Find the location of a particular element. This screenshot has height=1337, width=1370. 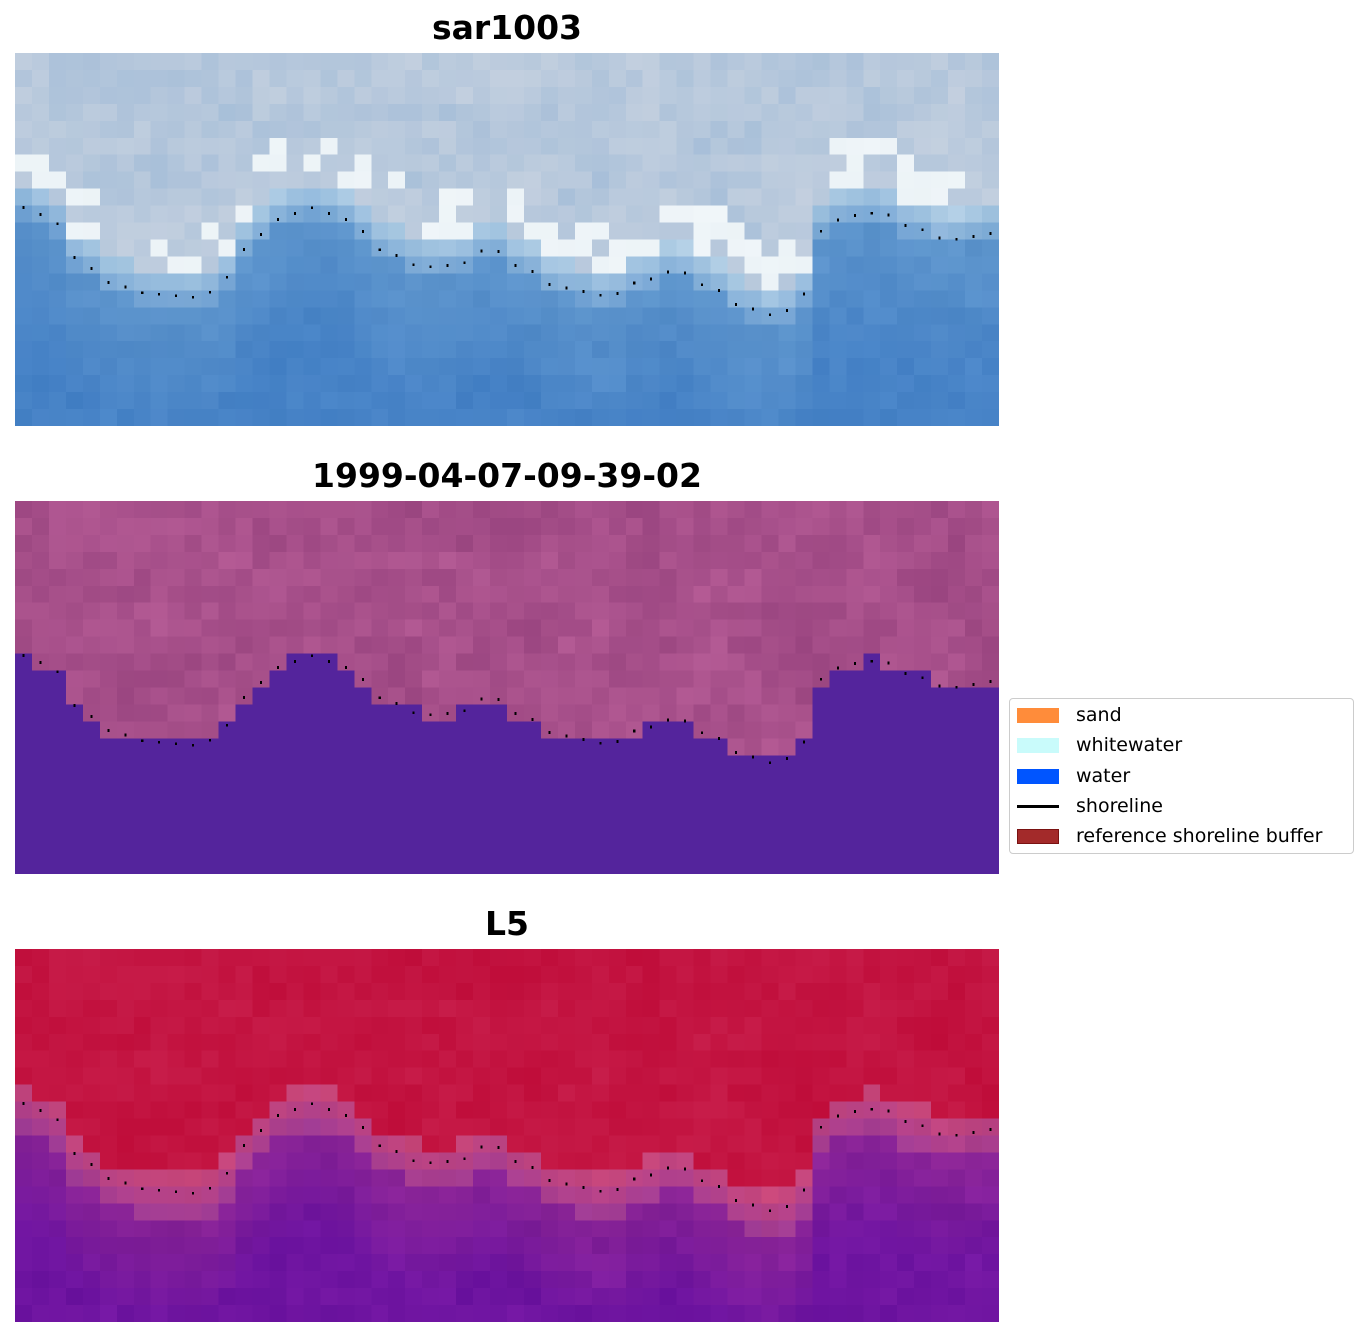

legend-item-reference-buffer: reference shoreline buffer is located at coordinates (1169, 836).